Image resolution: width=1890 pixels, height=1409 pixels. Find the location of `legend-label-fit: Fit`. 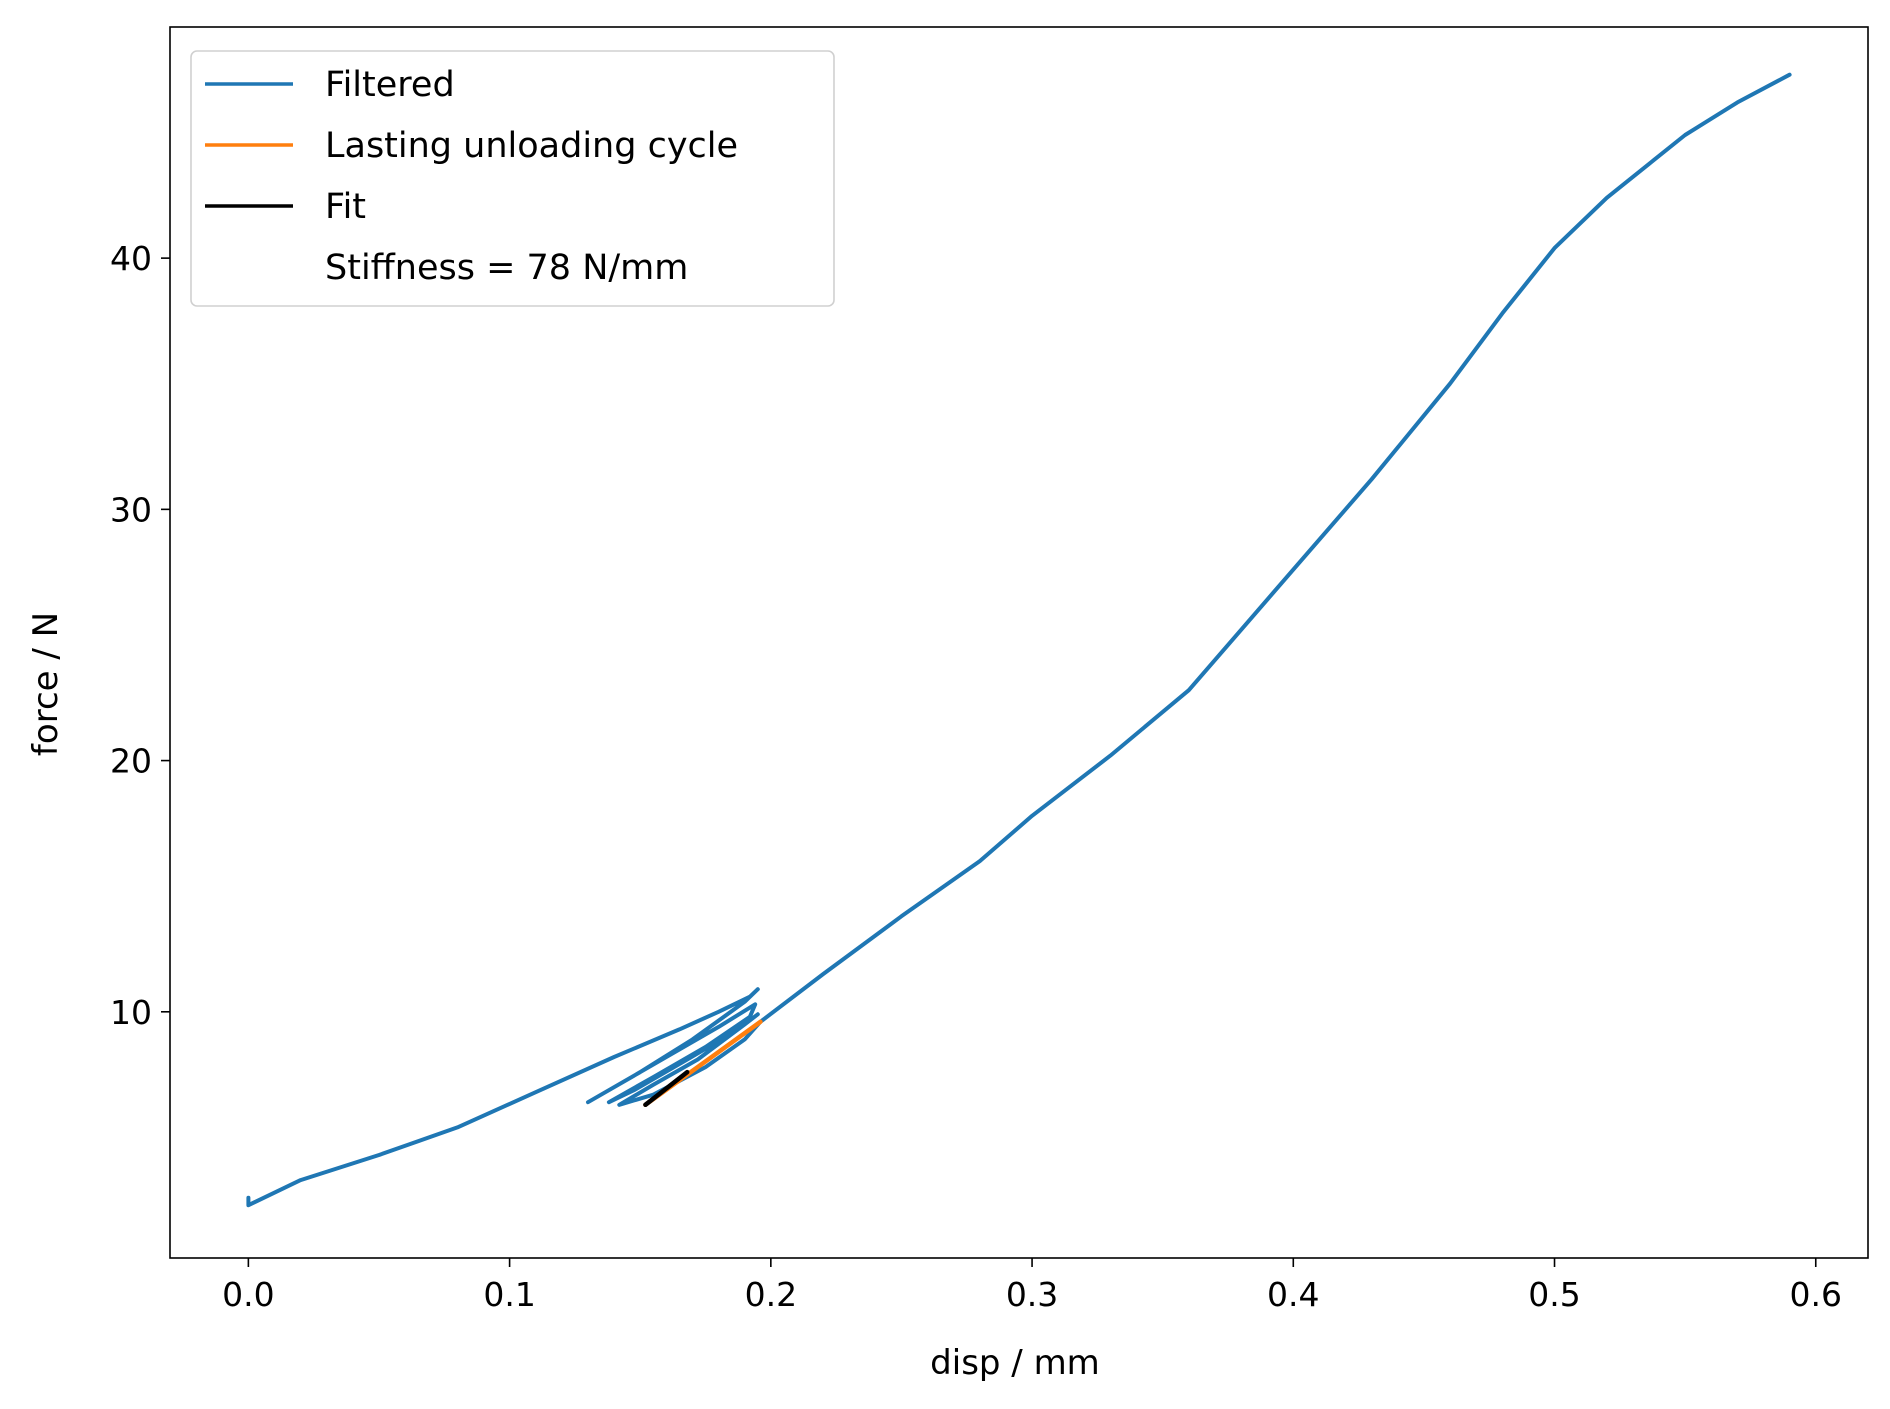

legend-label-fit: Fit is located at coordinates (345, 207).